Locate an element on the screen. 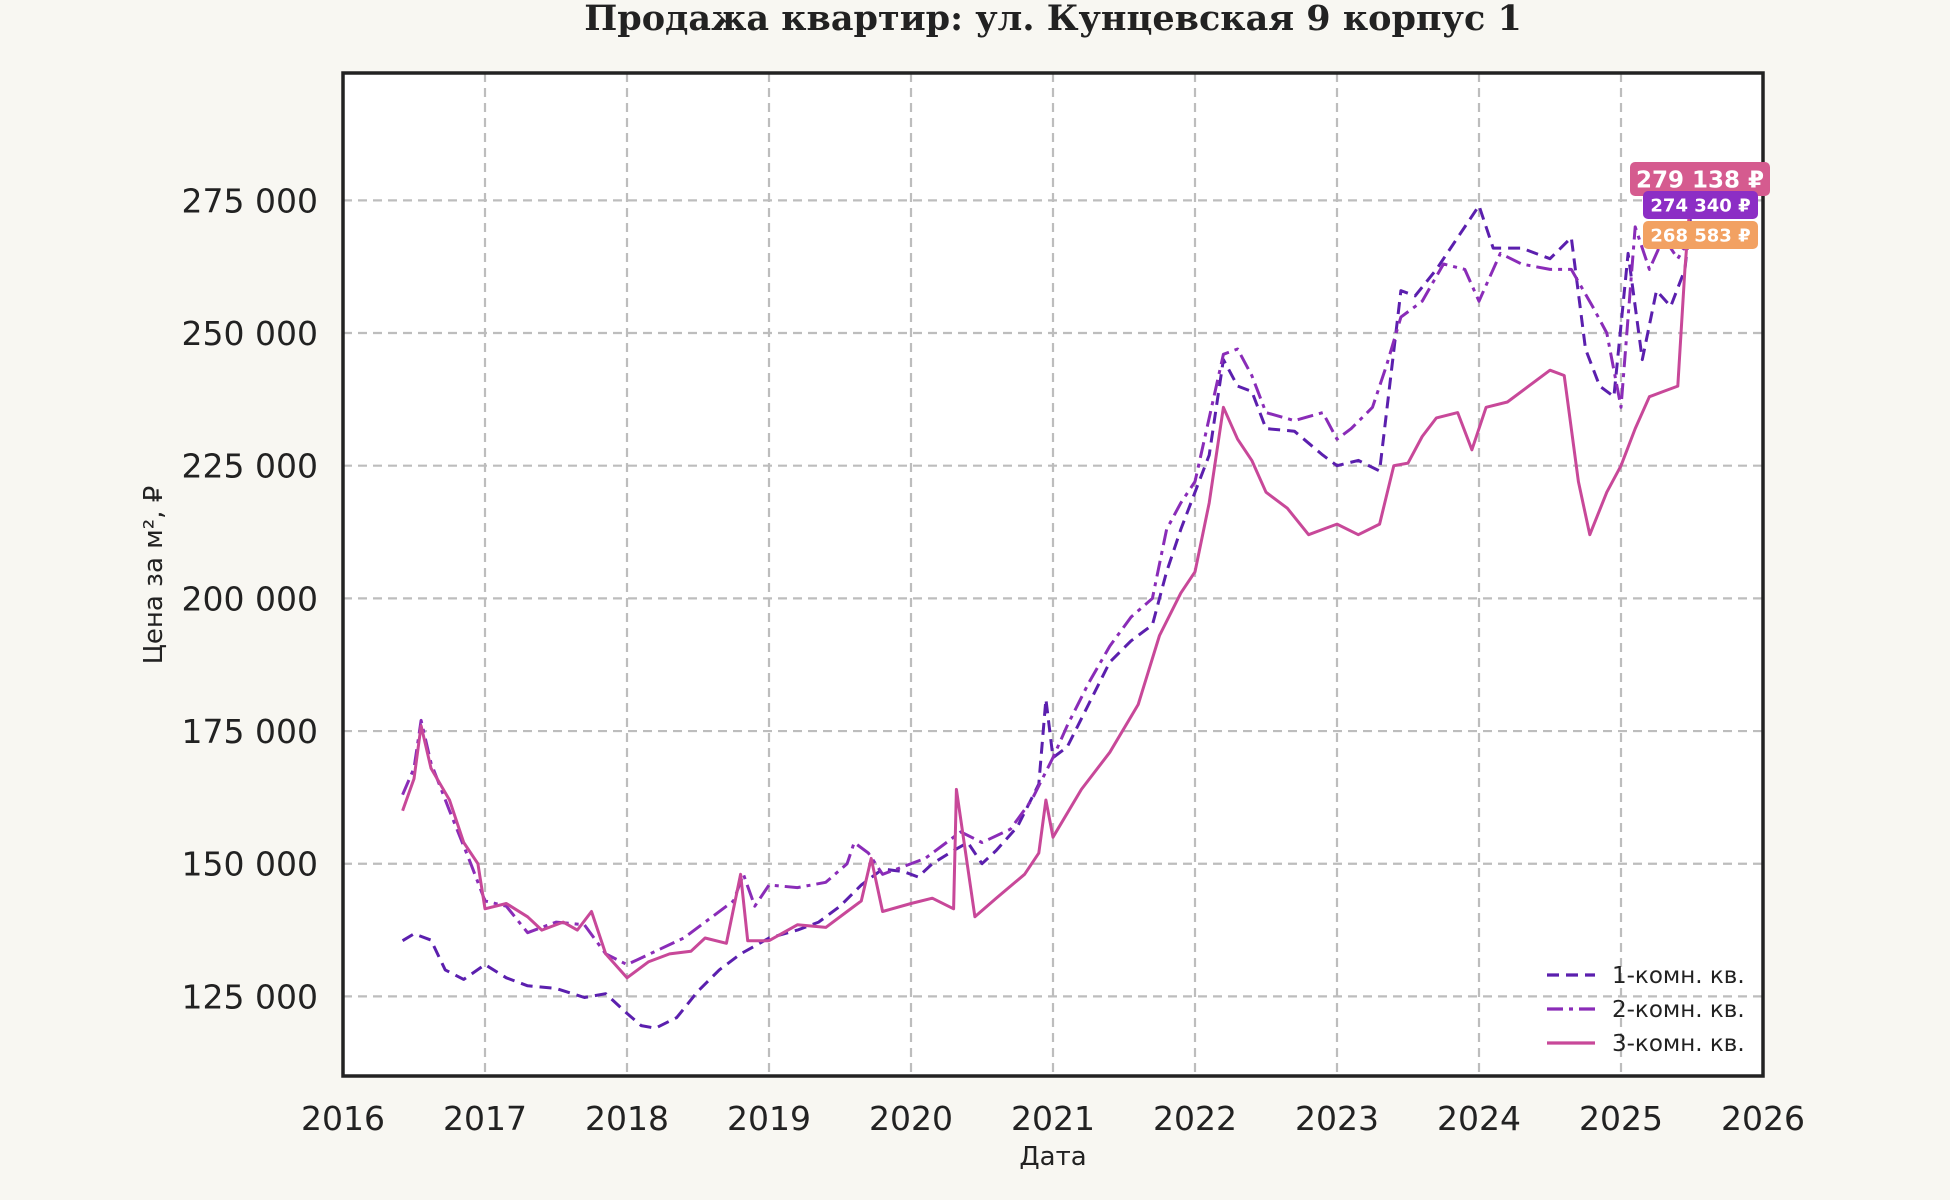 This screenshot has width=1950, height=1200. x-tick-label: 2016 is located at coordinates (343, 1118).